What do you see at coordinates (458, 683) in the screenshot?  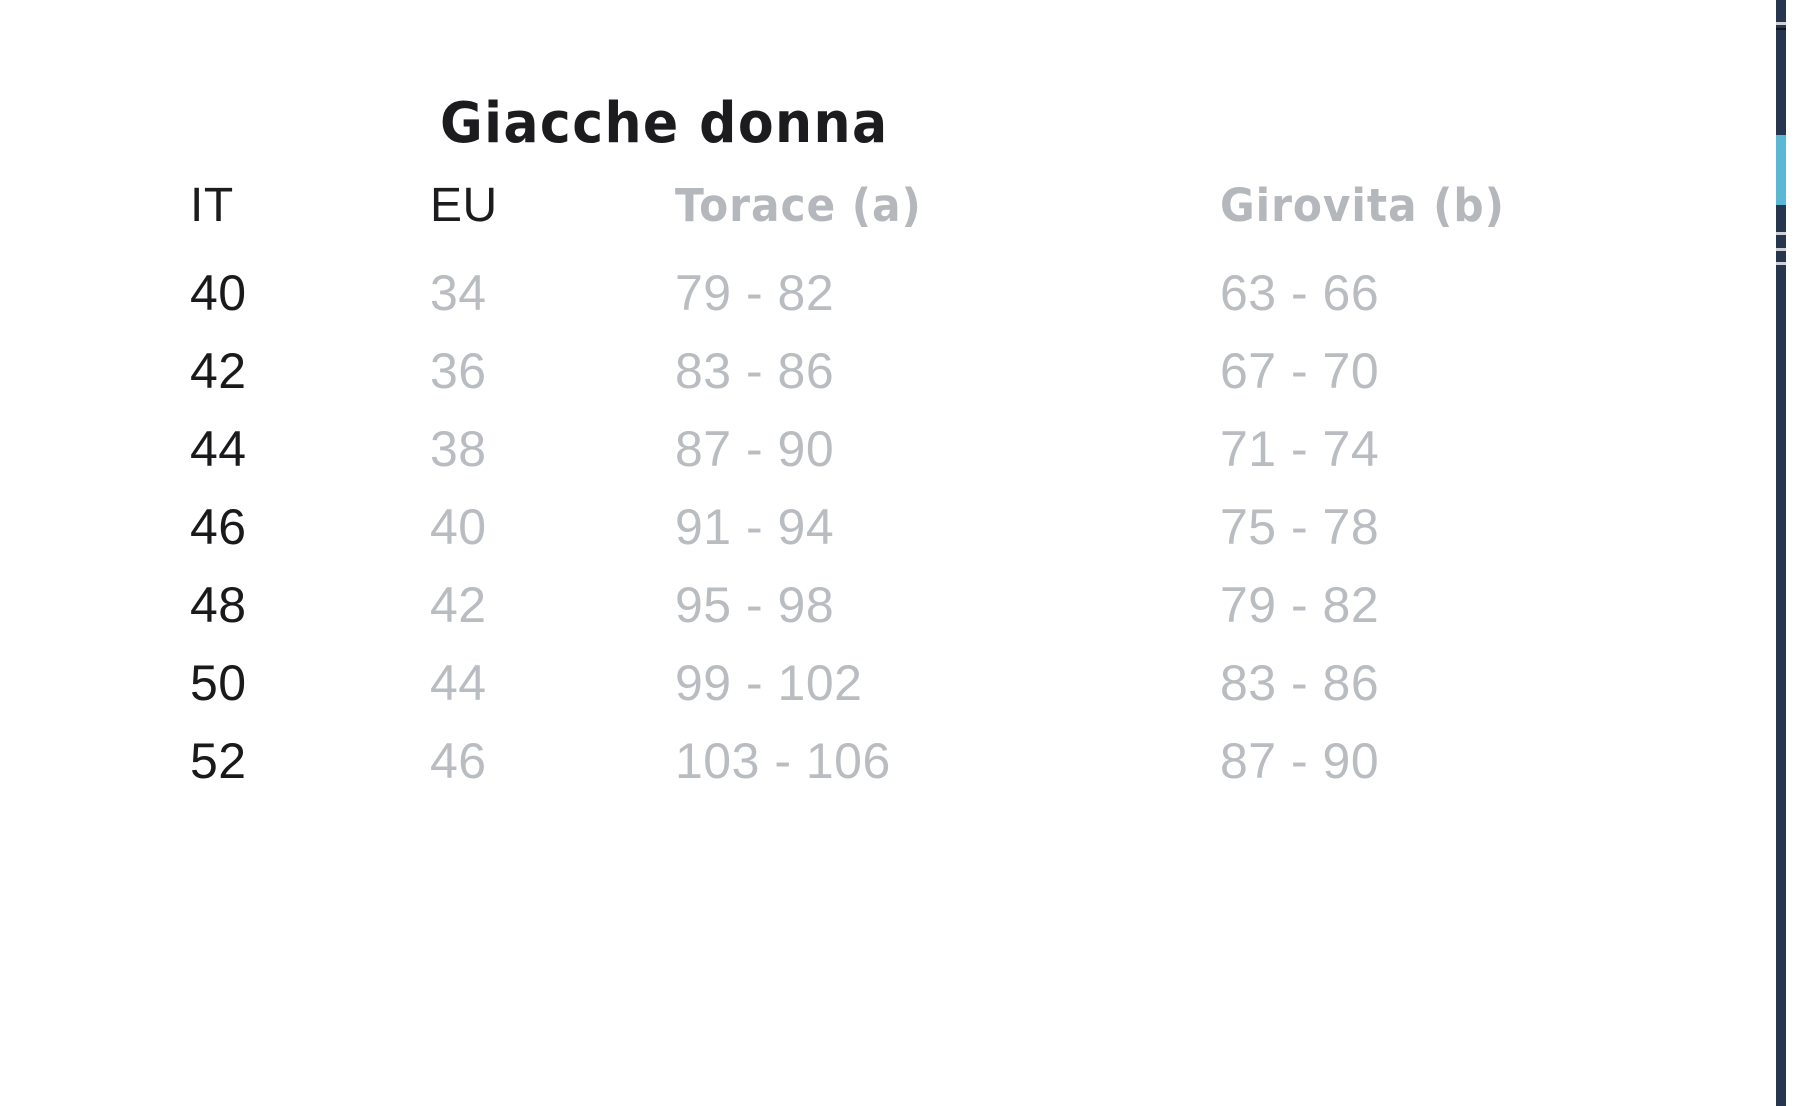 I see `cell-eu: 44` at bounding box center [458, 683].